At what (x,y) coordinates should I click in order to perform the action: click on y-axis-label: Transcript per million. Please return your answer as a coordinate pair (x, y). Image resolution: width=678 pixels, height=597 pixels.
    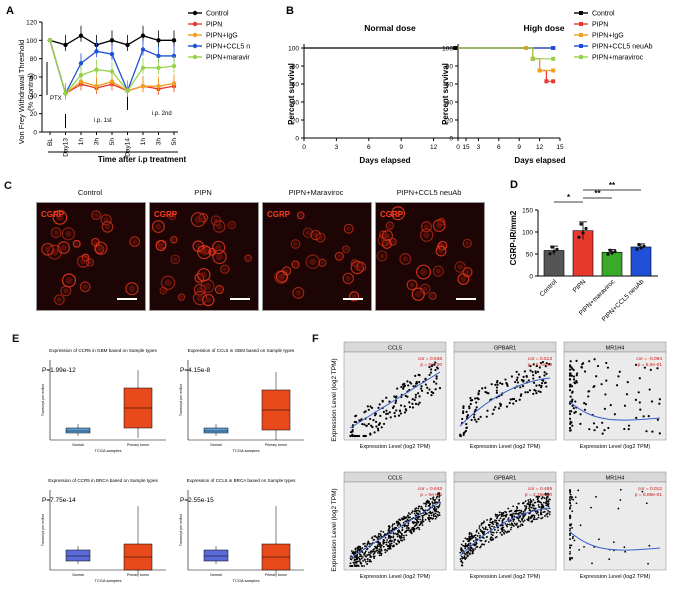
    Looking at the image, I should click on (181, 400).